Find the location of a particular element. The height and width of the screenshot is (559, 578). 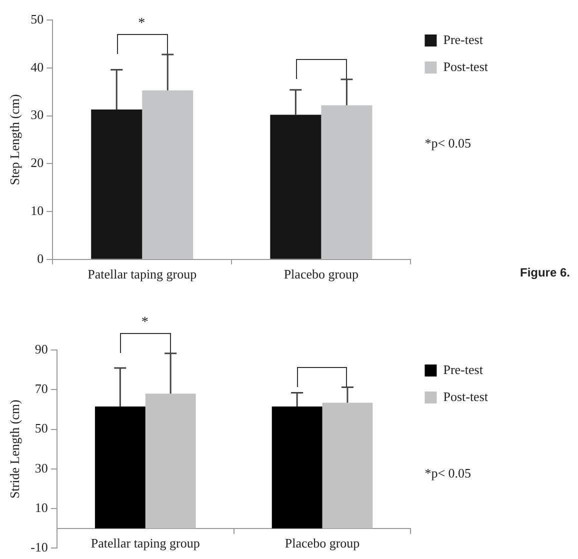

caption: Figure 6. is located at coordinates (545, 273).